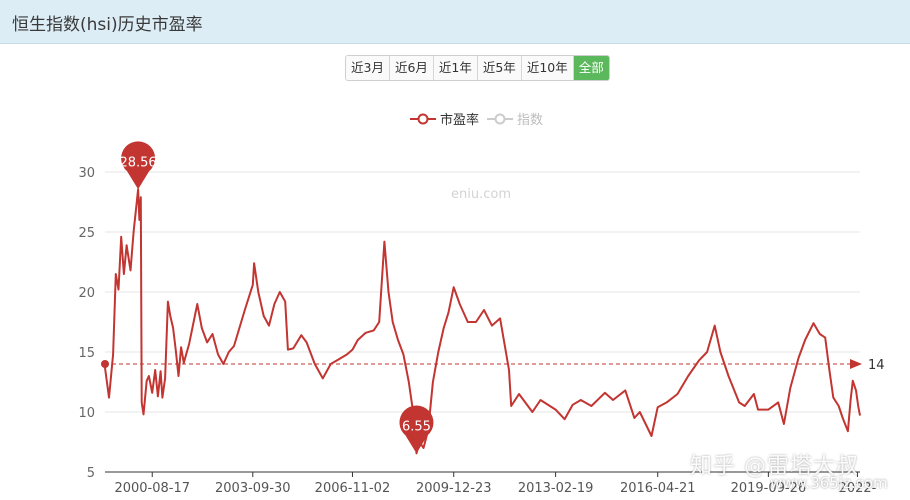 The height and width of the screenshot is (500, 910). I want to click on range-button-4: 近10年, so click(547, 68).